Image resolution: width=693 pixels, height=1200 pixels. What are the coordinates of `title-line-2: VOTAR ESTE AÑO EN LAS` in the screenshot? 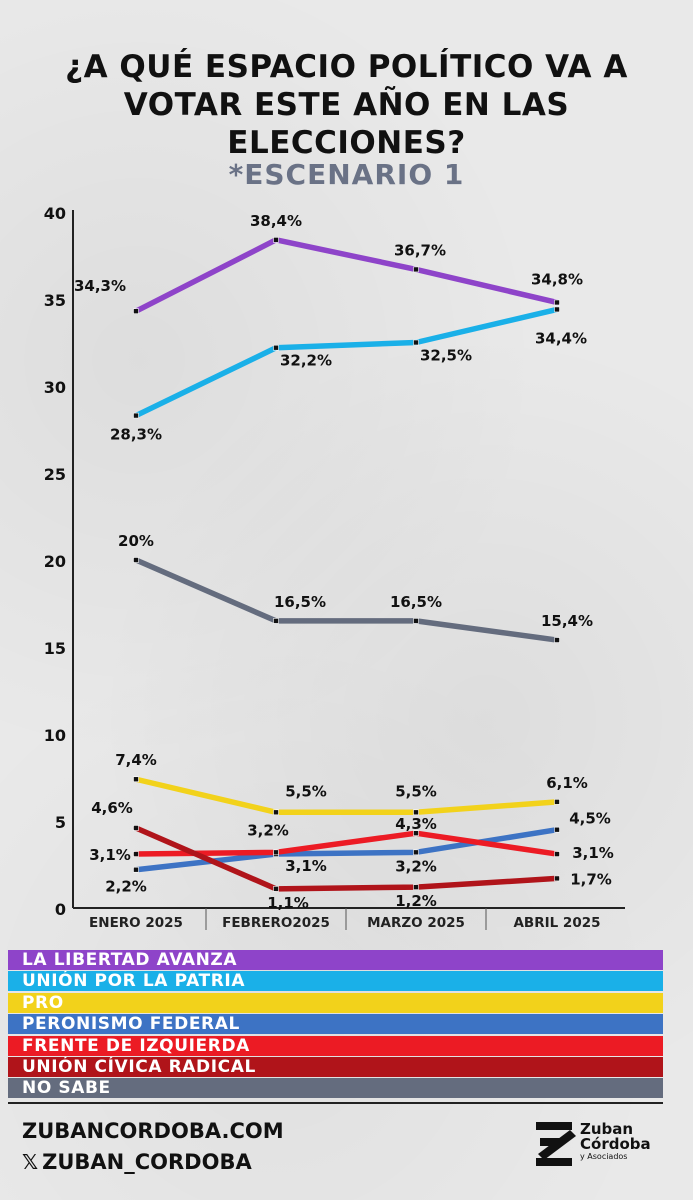 It's located at (346, 105).